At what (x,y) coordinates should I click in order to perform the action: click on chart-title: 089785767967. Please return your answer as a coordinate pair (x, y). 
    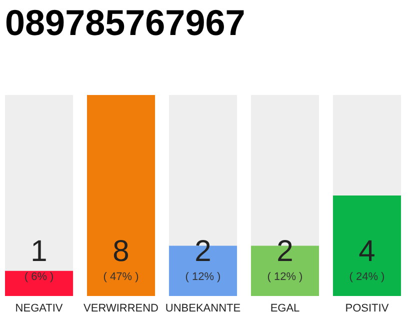
    Looking at the image, I should click on (125, 22).